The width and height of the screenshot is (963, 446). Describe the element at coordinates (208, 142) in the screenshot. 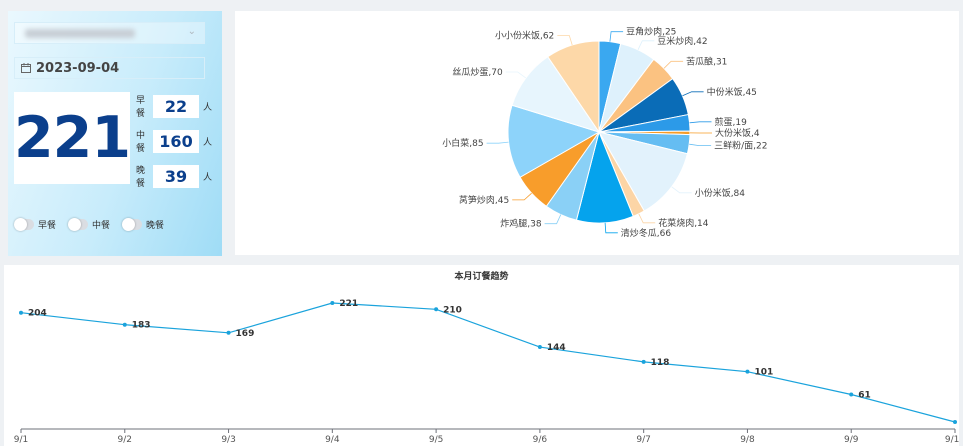

I see `lunch-unit: 人` at that location.